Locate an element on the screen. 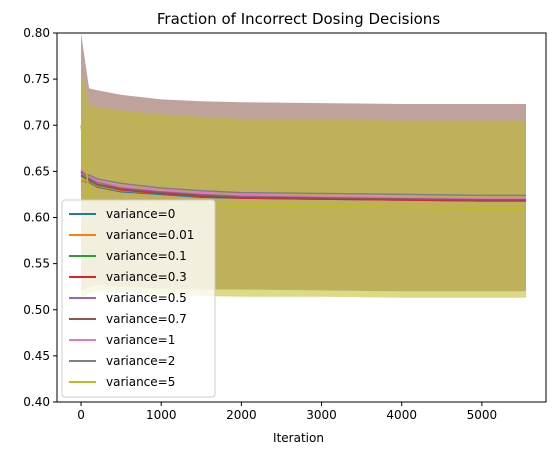  y-axis-ticks: 0.40 0.45 0.50 0.55 0.60 0.65 0.70 0.75 0.80 is located at coordinates (40, 217).